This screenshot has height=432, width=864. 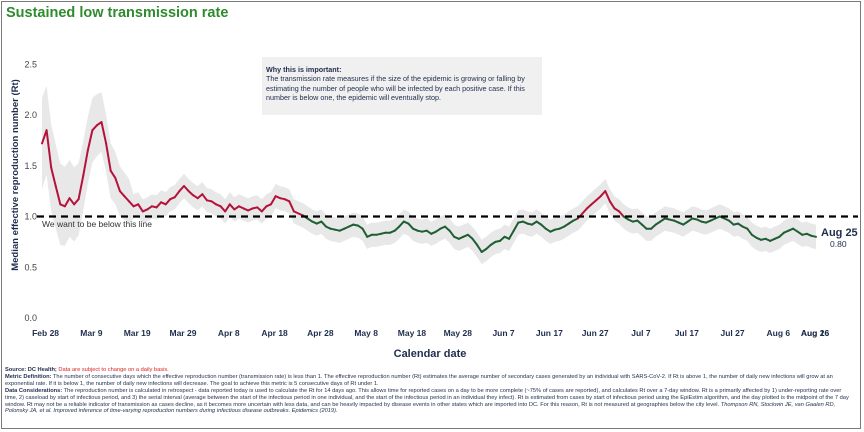 What do you see at coordinates (229, 333) in the screenshot?
I see `x-tick-label: Apr 8` at bounding box center [229, 333].